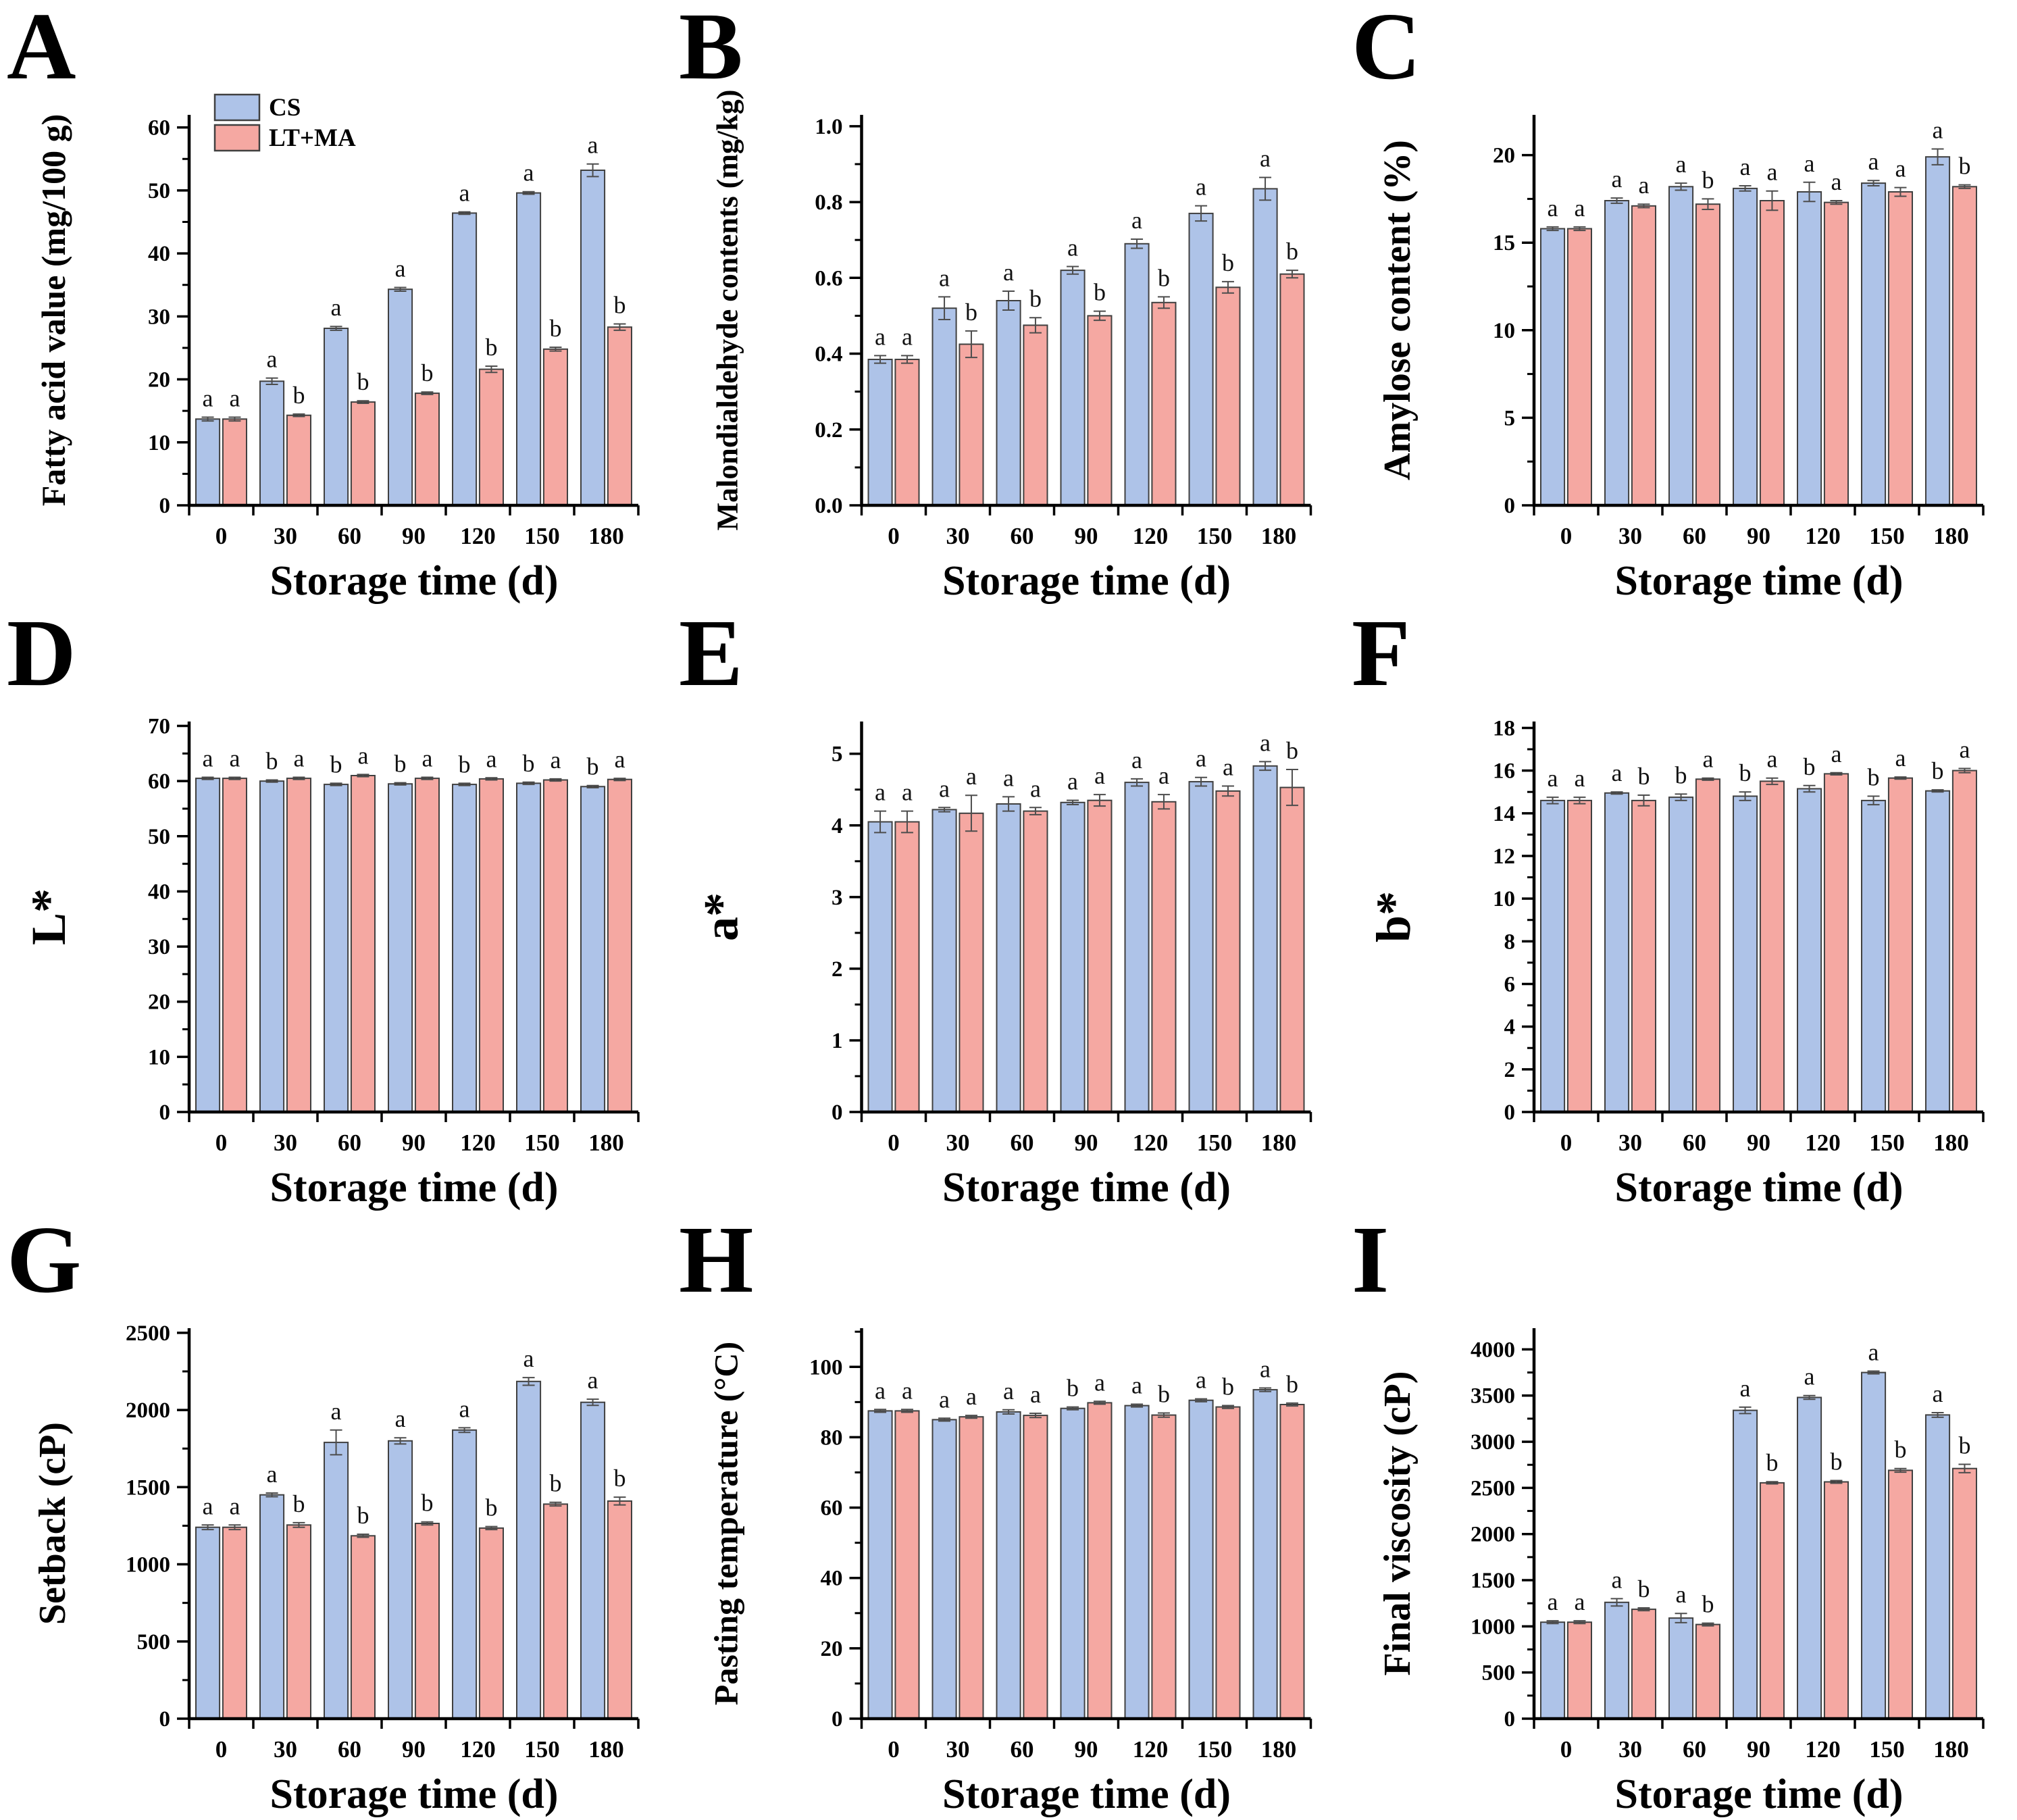  What do you see at coordinates (1381, 652) in the screenshot?
I see `panel-letter-F: F` at bounding box center [1381, 652].